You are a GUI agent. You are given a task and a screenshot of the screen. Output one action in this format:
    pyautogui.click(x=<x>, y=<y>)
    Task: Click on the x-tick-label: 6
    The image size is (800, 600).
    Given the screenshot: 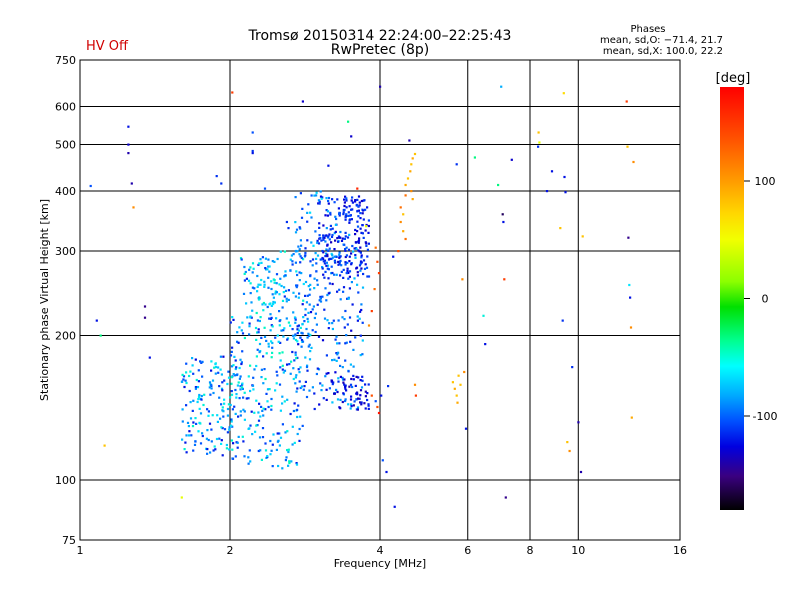 What is the action you would take?
    pyautogui.click(x=467, y=550)
    